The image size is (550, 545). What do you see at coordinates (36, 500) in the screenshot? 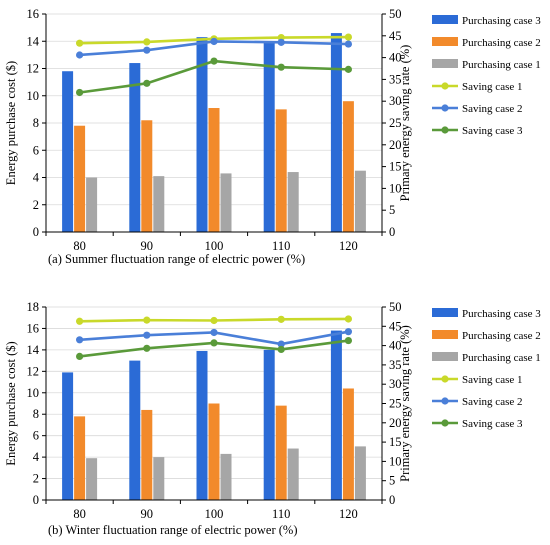
I see `winter-left-tick-label: 0` at bounding box center [36, 500].